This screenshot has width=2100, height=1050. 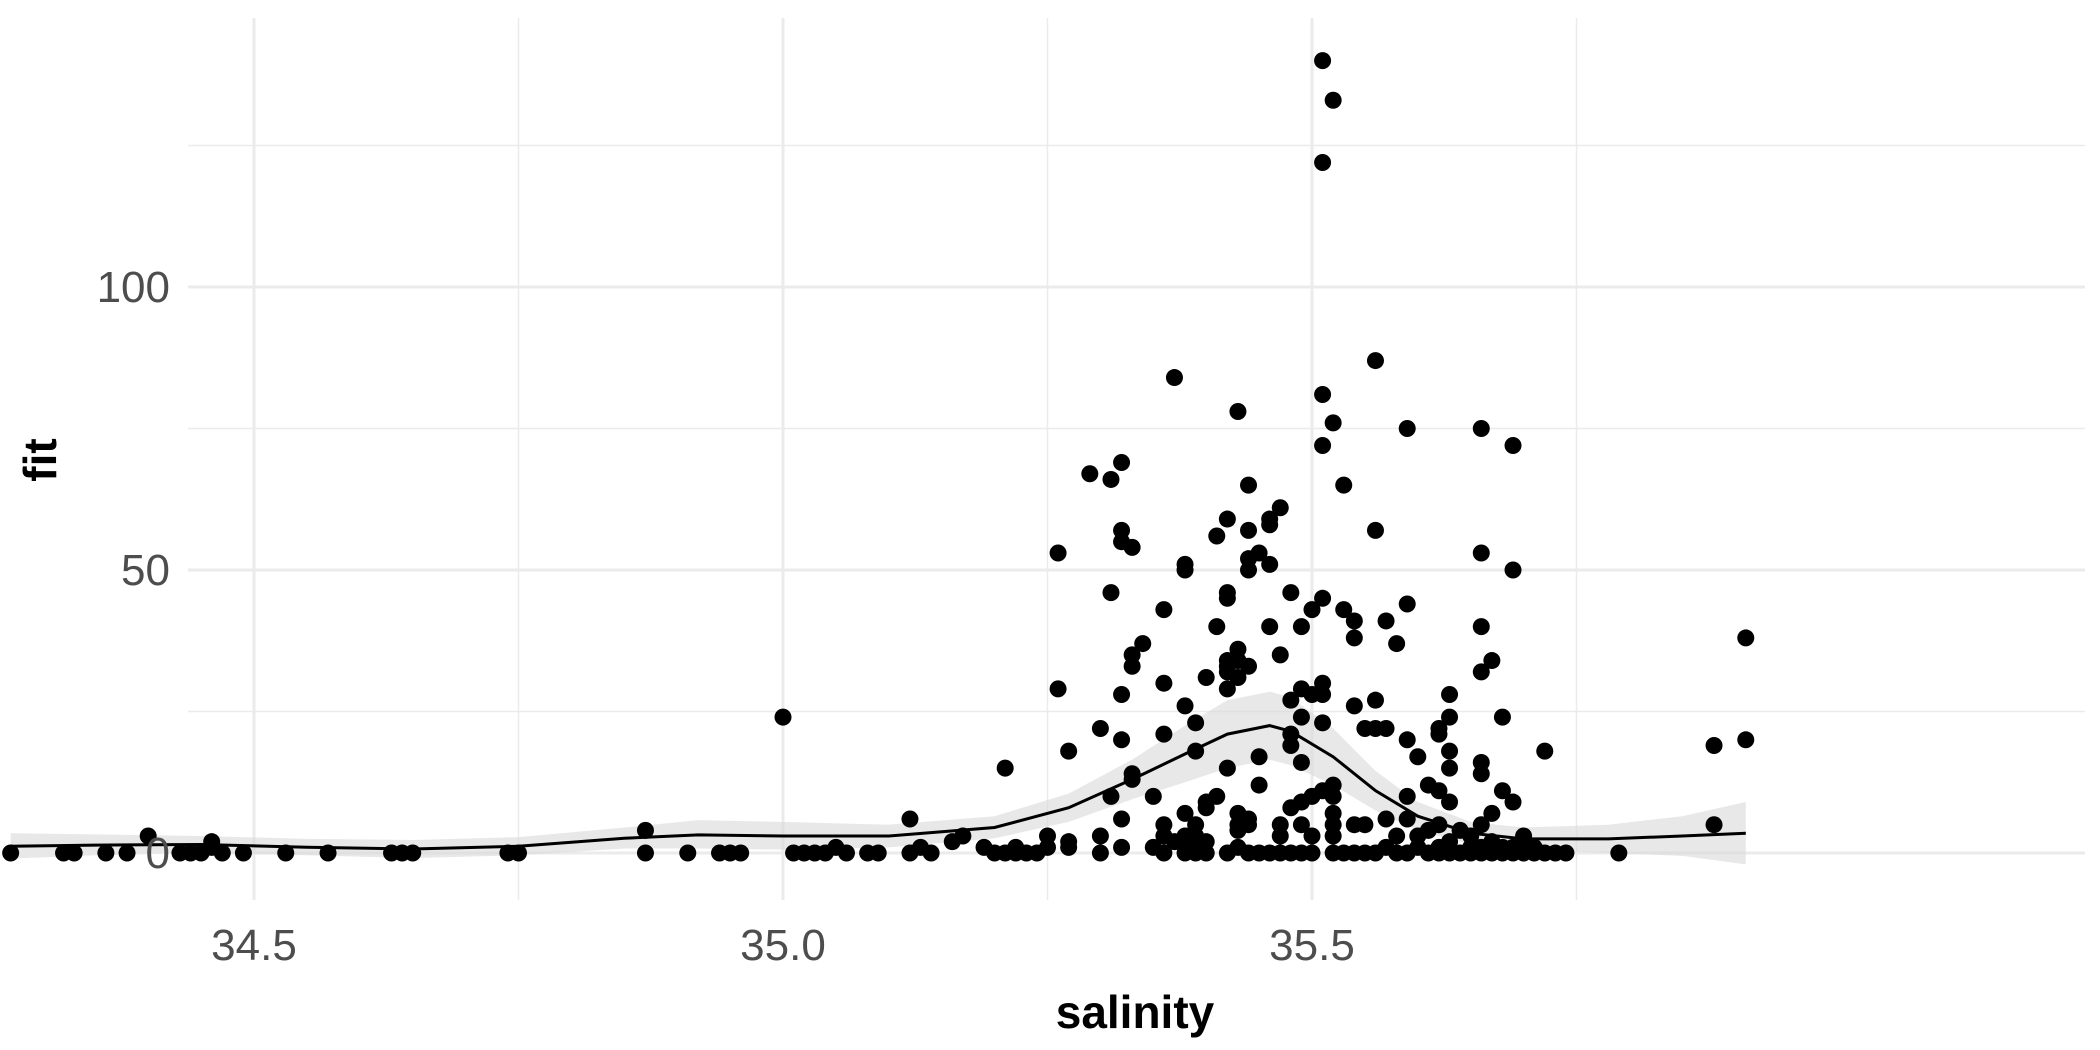 What do you see at coordinates (878, 787) in the screenshot?
I see `smooth-curve` at bounding box center [878, 787].